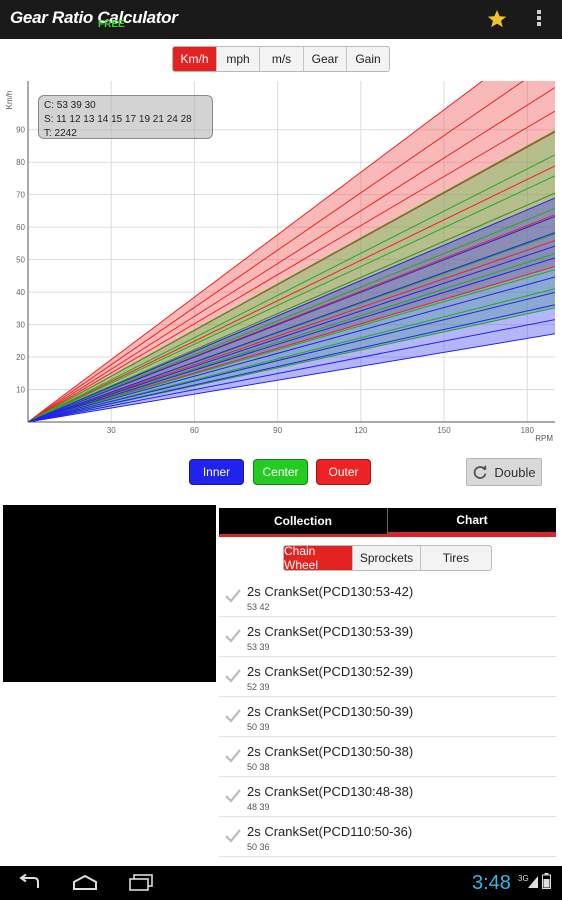 The width and height of the screenshot is (562, 900). I want to click on tab-chart: Chart, so click(472, 521).